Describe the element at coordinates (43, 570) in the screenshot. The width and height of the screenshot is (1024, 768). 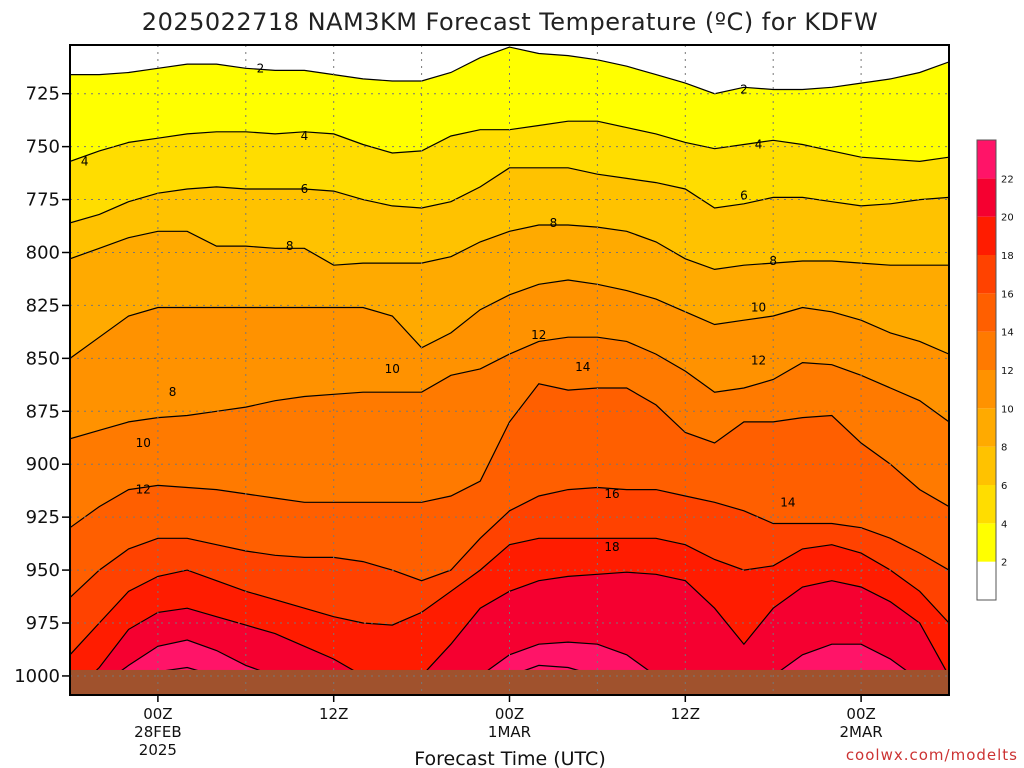
I see `y-tick-label: 950` at that location.